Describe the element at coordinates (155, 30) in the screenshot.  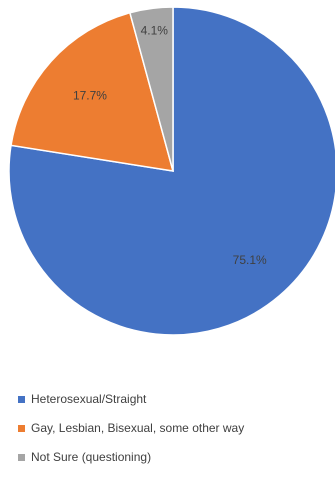
I see `pie-data-label: 4.1%` at that location.